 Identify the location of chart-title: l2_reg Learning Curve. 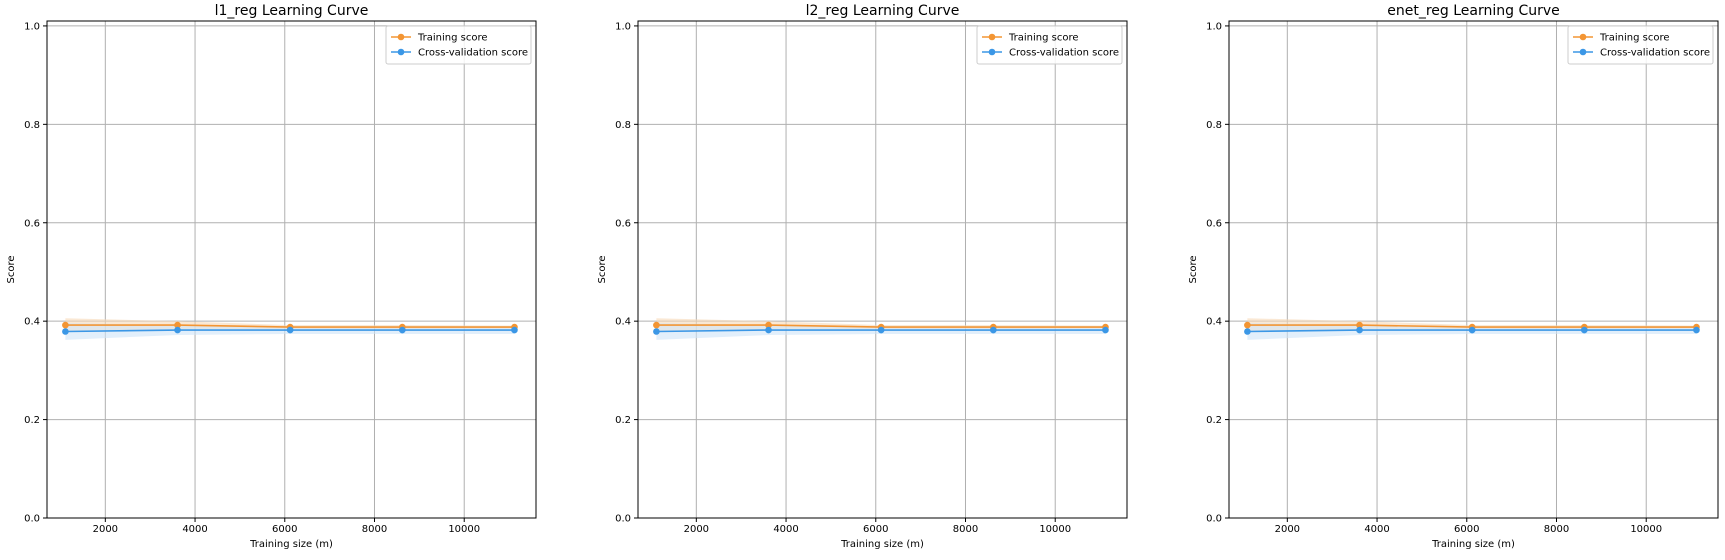
(883, 11).